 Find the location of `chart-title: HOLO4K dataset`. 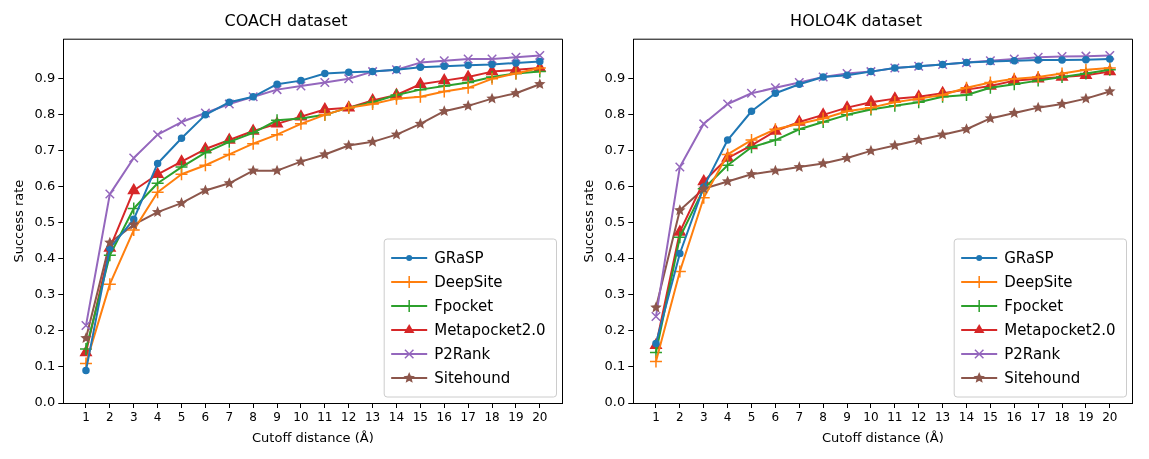

chart-title: HOLO4K dataset is located at coordinates (856, 20).